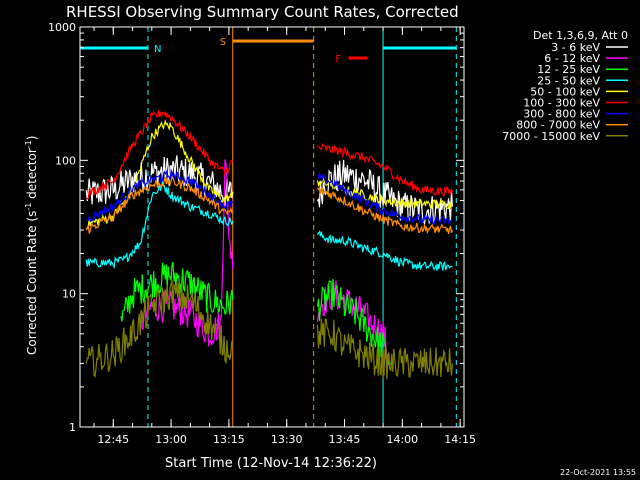 This screenshot has width=640, height=480. Describe the element at coordinates (558, 125) in the screenshot. I see `legend-label-7: 800 - 7000 keV` at that location.